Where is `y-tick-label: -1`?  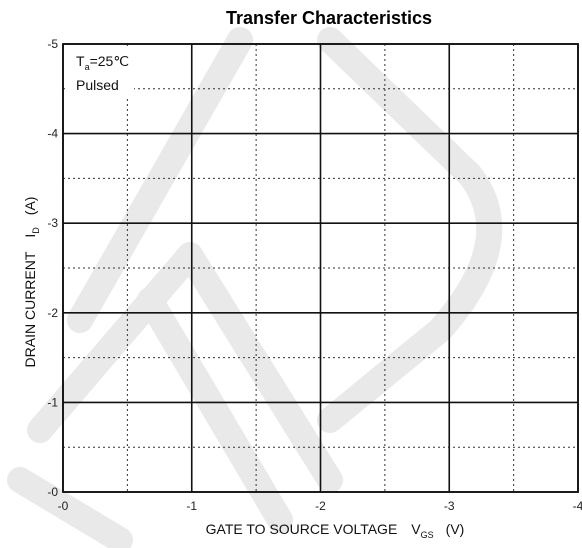
y-tick-label: -1 is located at coordinates (52, 402).